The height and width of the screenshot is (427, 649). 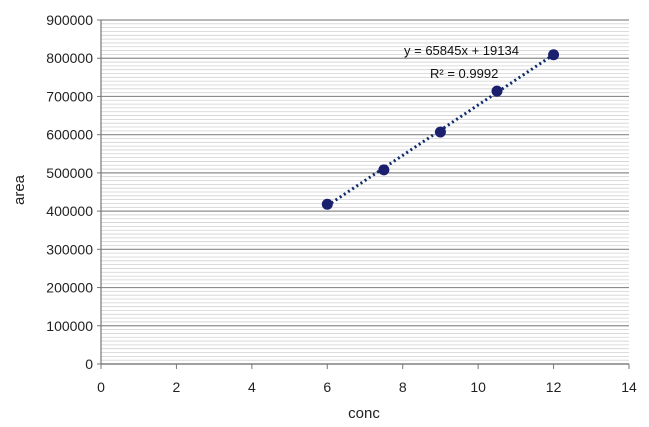 What do you see at coordinates (464, 73) in the screenshot?
I see `trendline-r-squared: R² = 0.9992` at bounding box center [464, 73].